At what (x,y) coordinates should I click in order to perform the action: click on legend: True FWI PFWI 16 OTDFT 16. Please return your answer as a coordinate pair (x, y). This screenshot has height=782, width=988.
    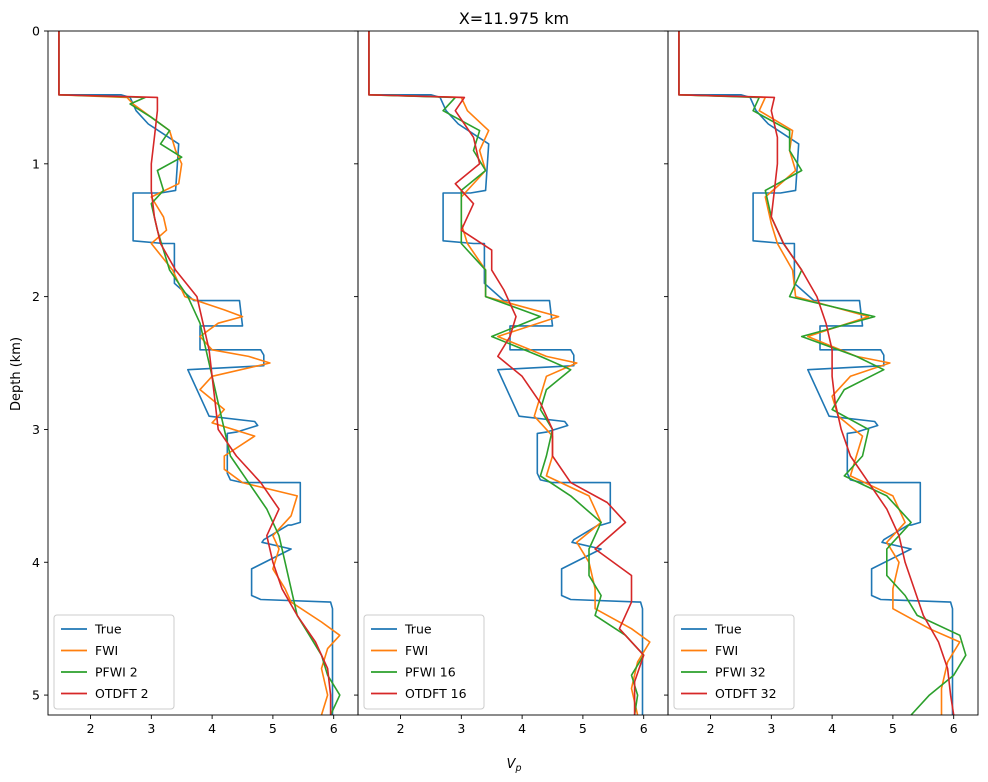
    Looking at the image, I should click on (424, 662).